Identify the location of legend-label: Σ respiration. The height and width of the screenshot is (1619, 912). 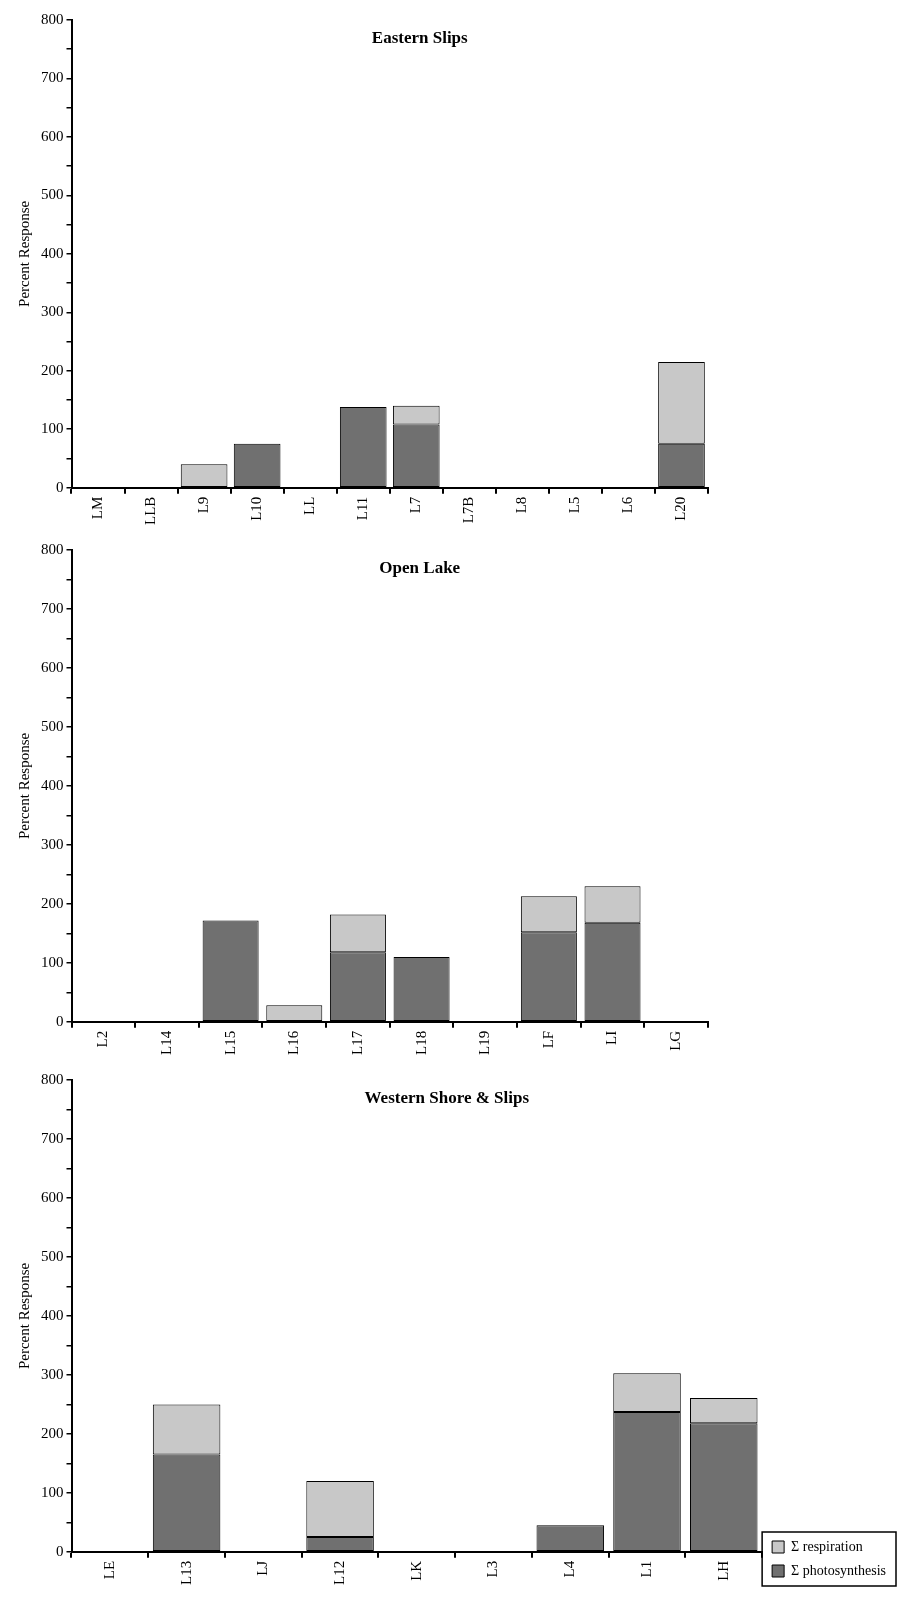
(827, 1546).